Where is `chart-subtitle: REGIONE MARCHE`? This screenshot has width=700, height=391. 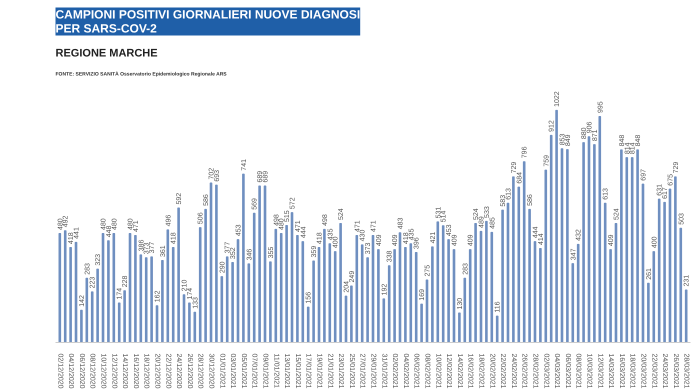 chart-subtitle: REGIONE MARCHE is located at coordinates (107, 54).